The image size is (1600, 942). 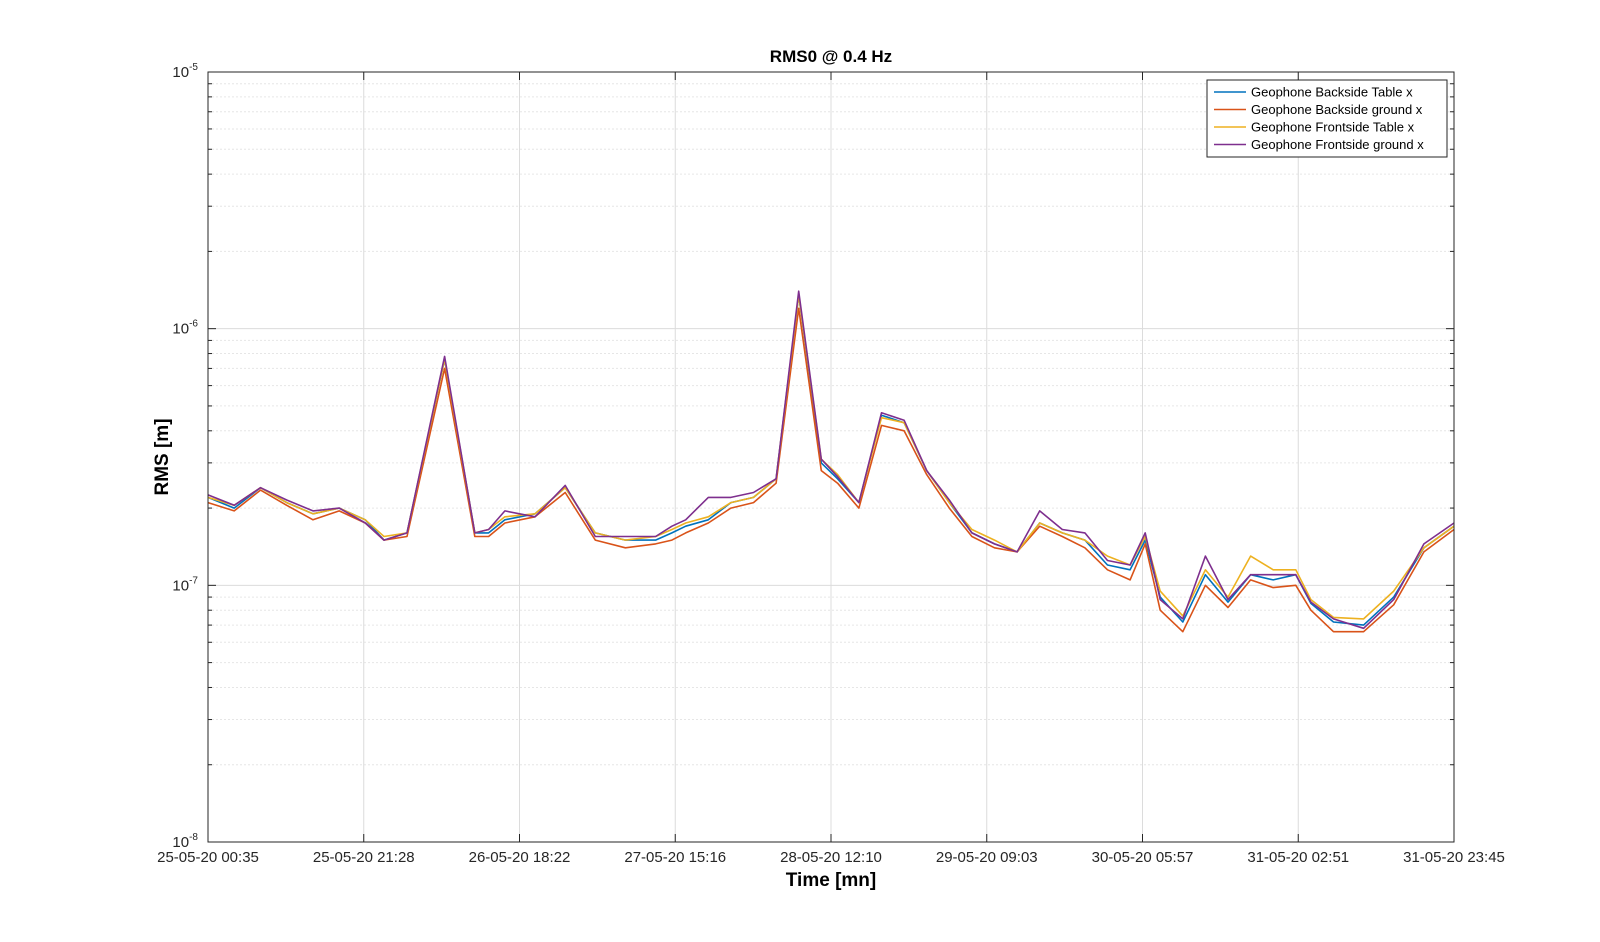 I want to click on x-tick-label: 28-05-20 12:10, so click(x=831, y=857).